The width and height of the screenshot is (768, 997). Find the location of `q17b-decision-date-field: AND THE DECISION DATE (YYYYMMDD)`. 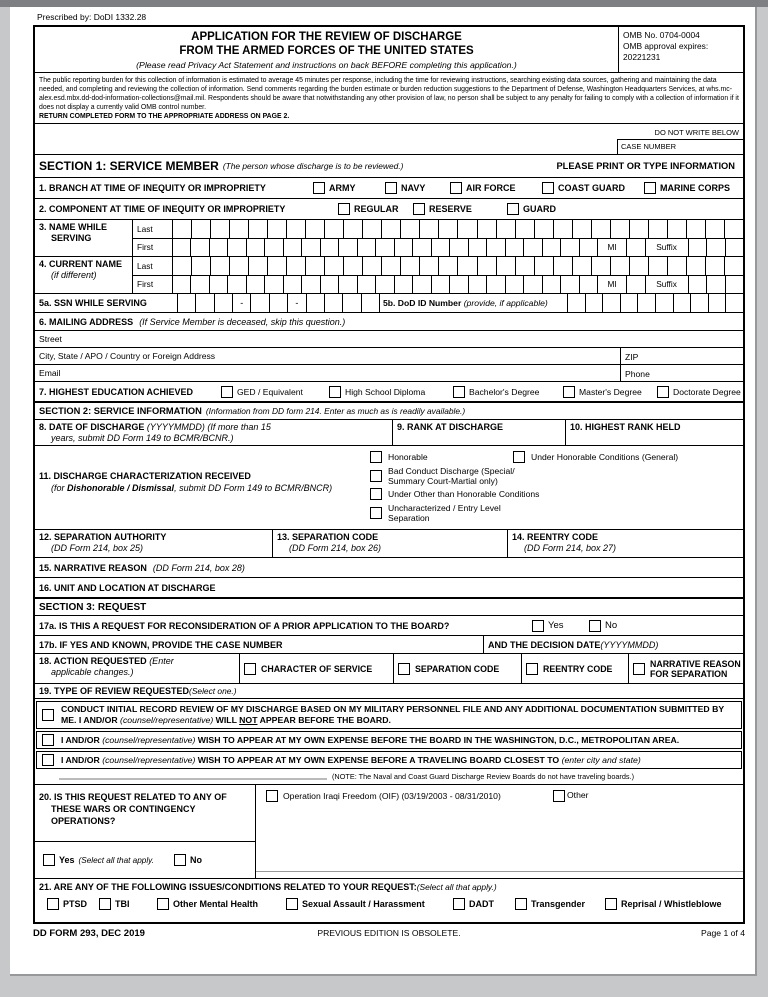

q17b-decision-date-field: AND THE DECISION DATE (YYYYMMDD) is located at coordinates (613, 644).